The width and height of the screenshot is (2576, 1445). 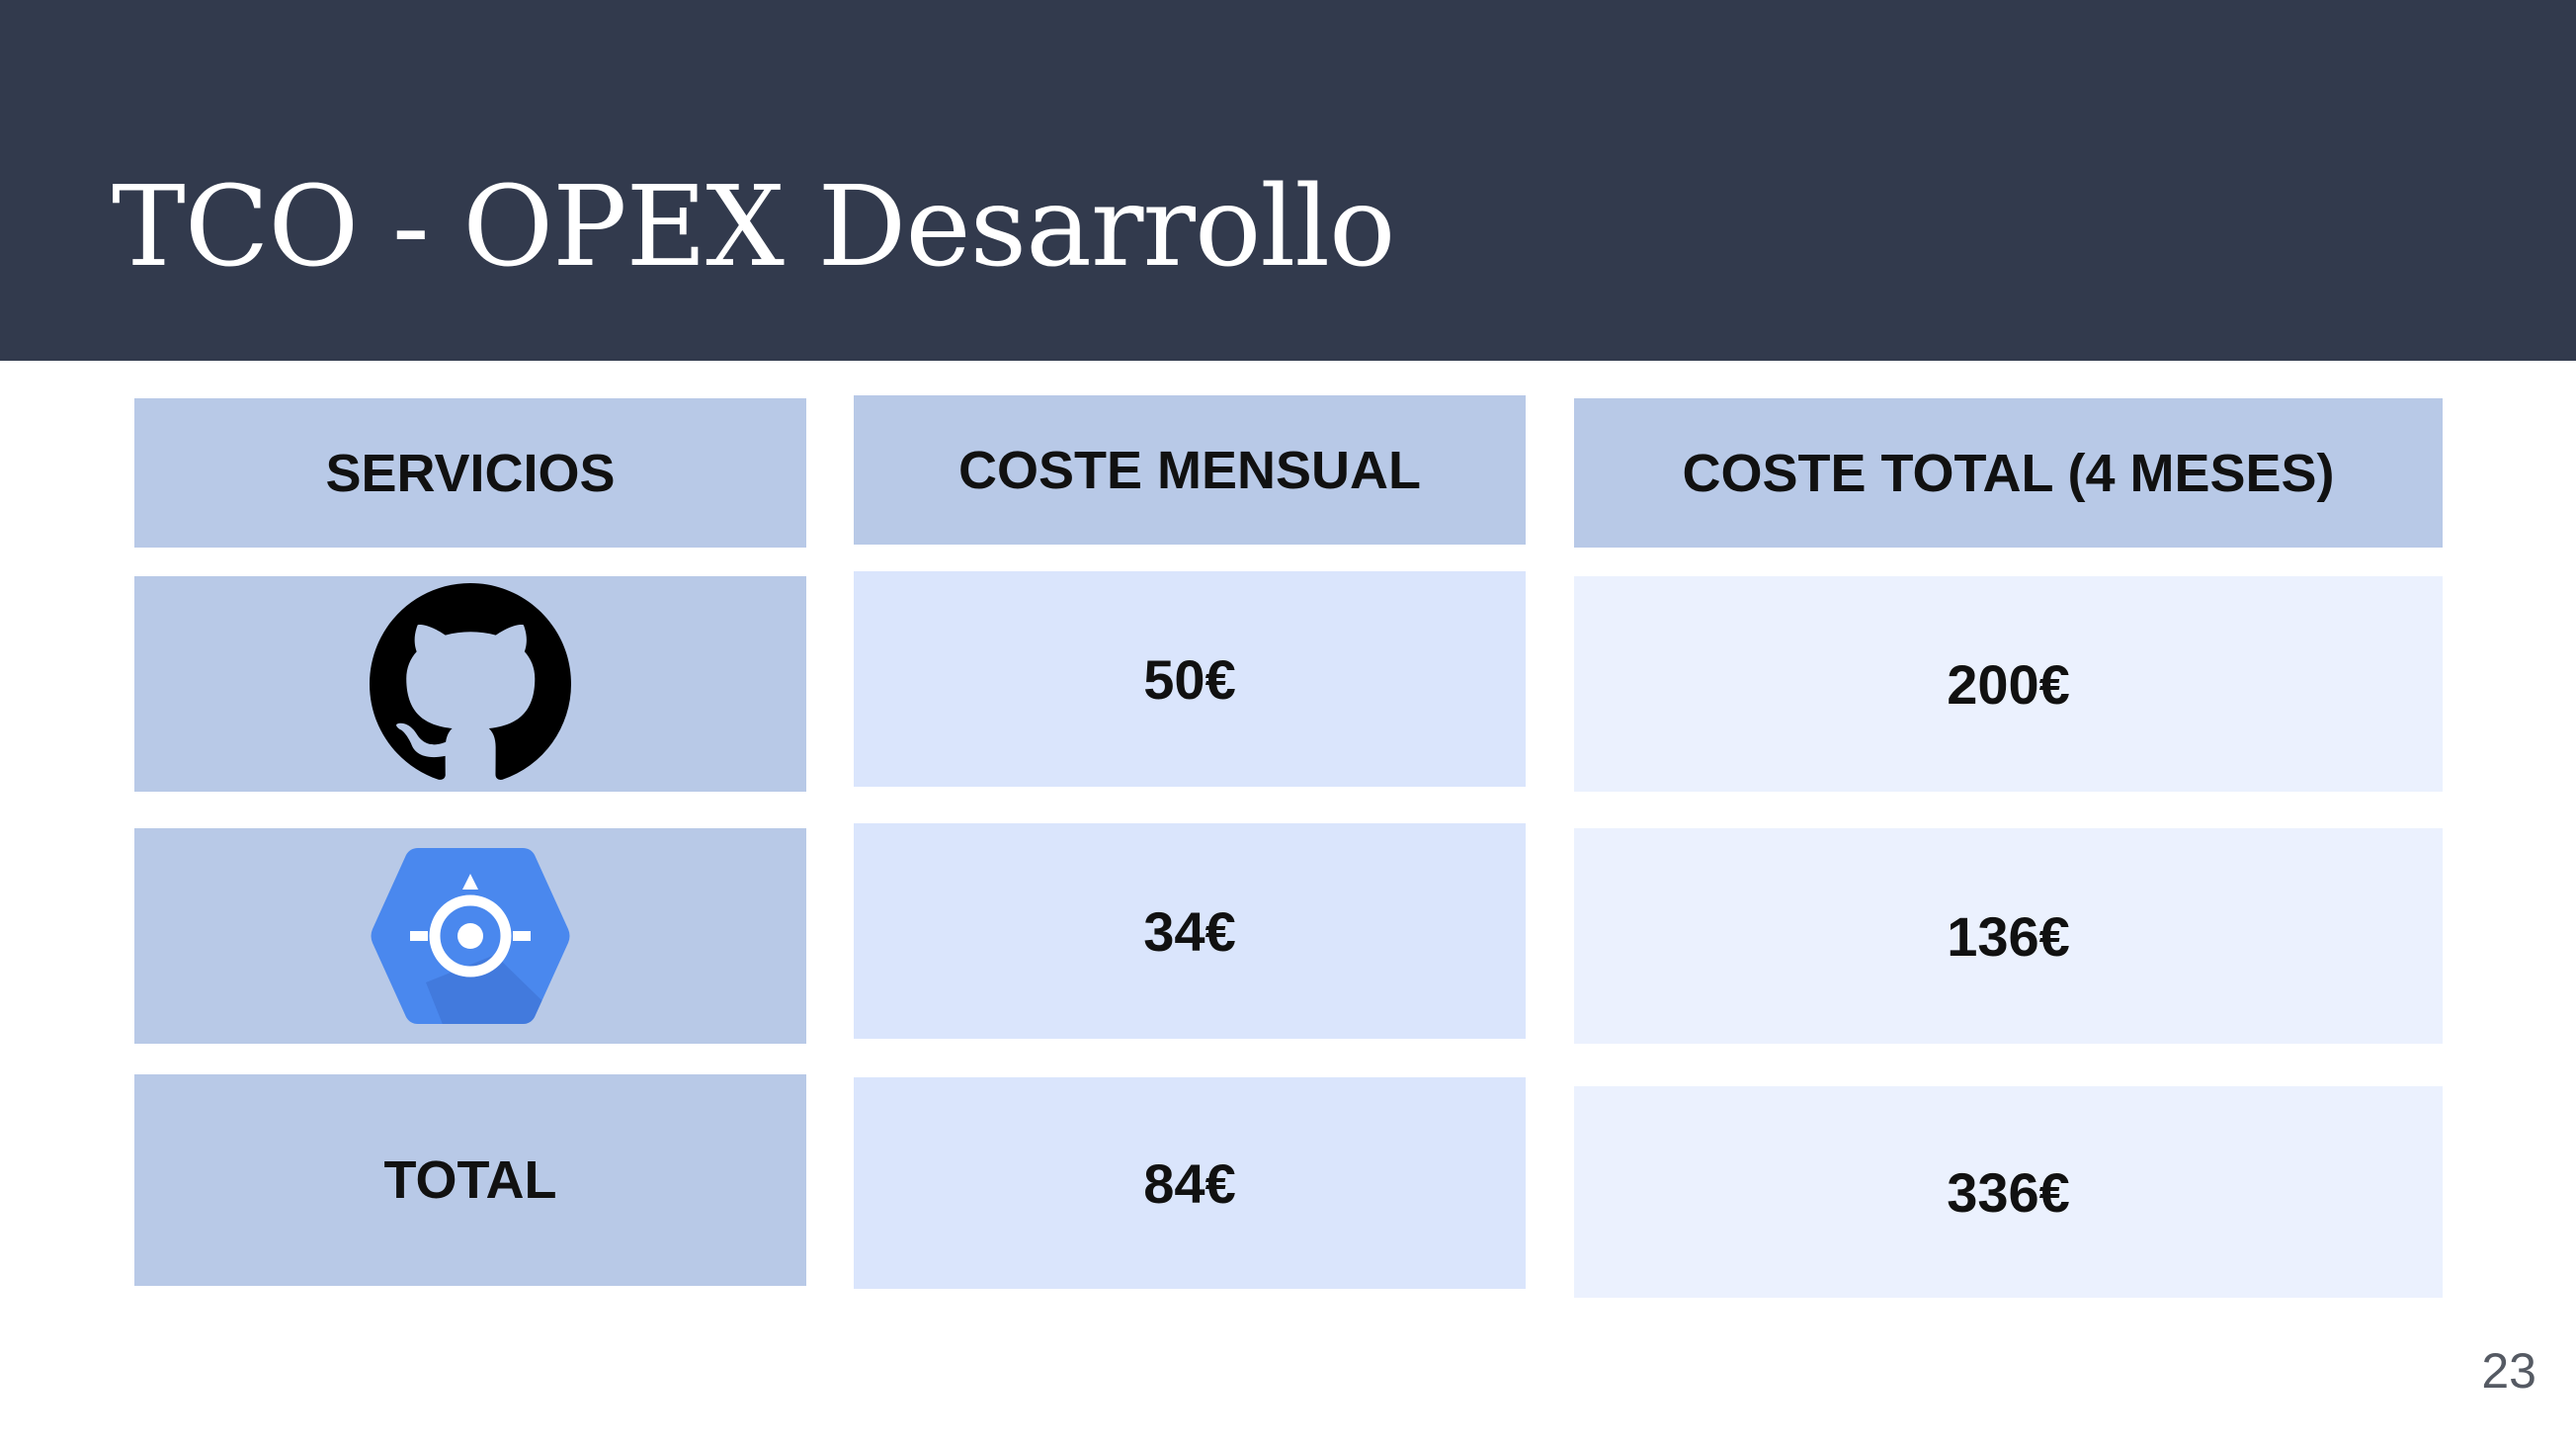 What do you see at coordinates (1190, 1183) in the screenshot?
I see `total-monthly-cost: 84€` at bounding box center [1190, 1183].